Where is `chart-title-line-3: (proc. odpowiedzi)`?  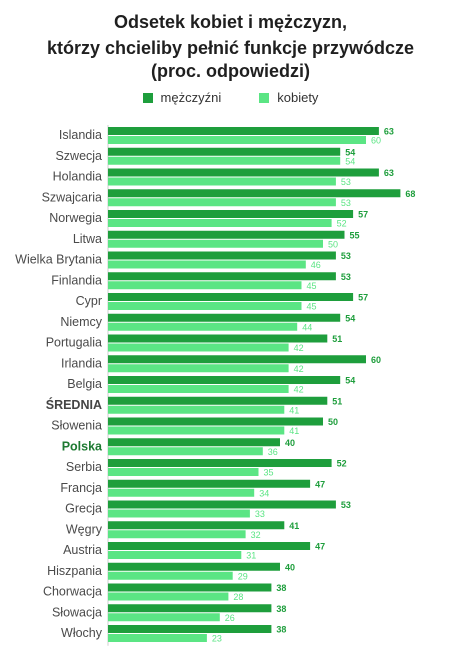 chart-title-line-3: (proc. odpowiedzi) is located at coordinates (230, 71).